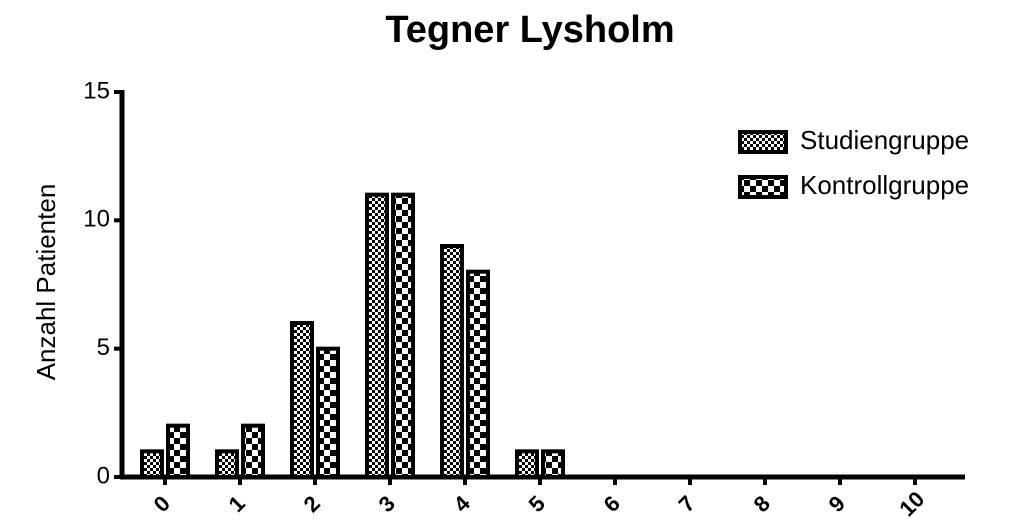  I want to click on y-tick-label: 15, so click(96, 90).